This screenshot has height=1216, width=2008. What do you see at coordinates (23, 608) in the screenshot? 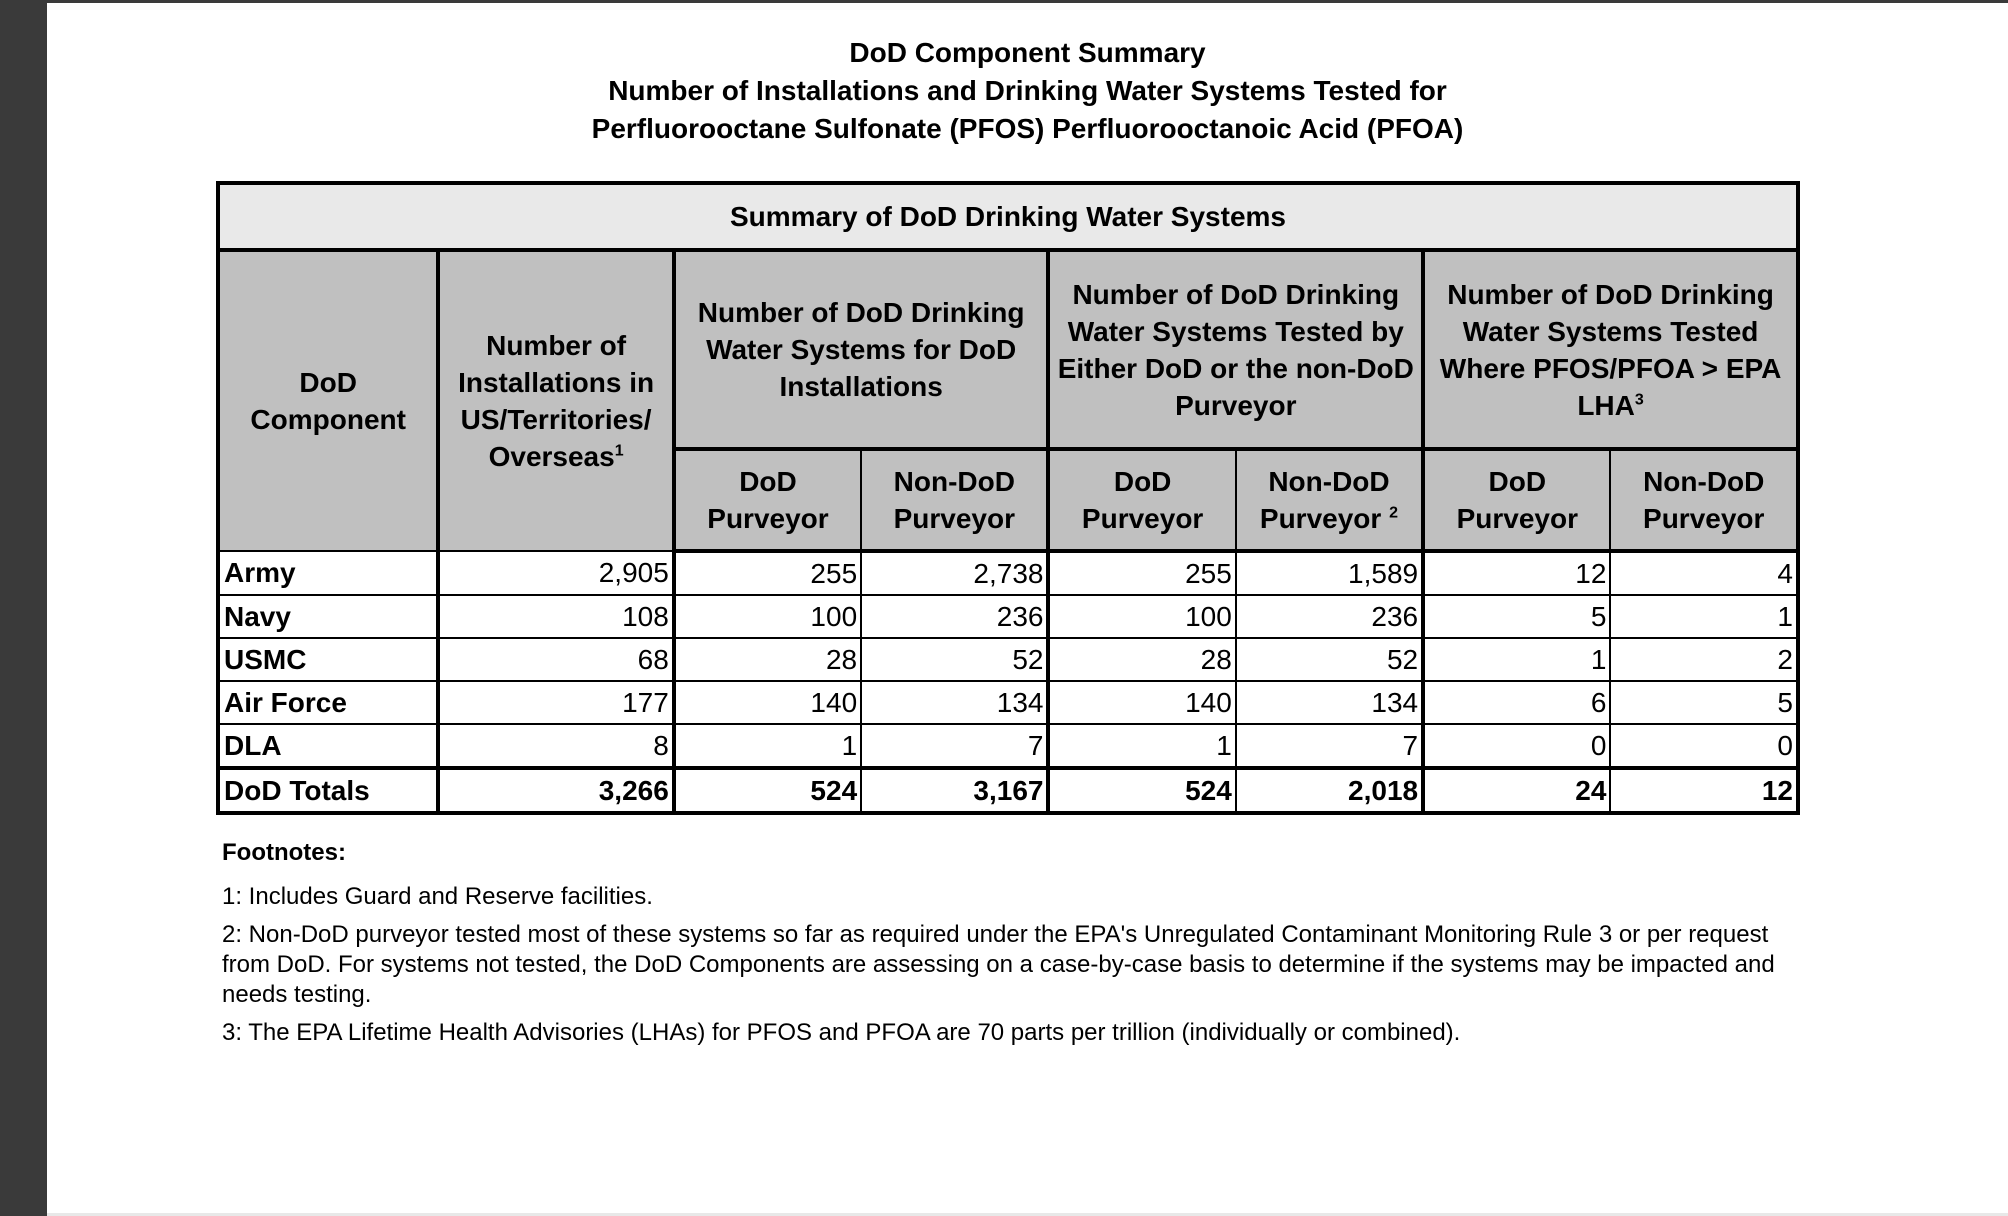
I see `viewer-side-border` at bounding box center [23, 608].